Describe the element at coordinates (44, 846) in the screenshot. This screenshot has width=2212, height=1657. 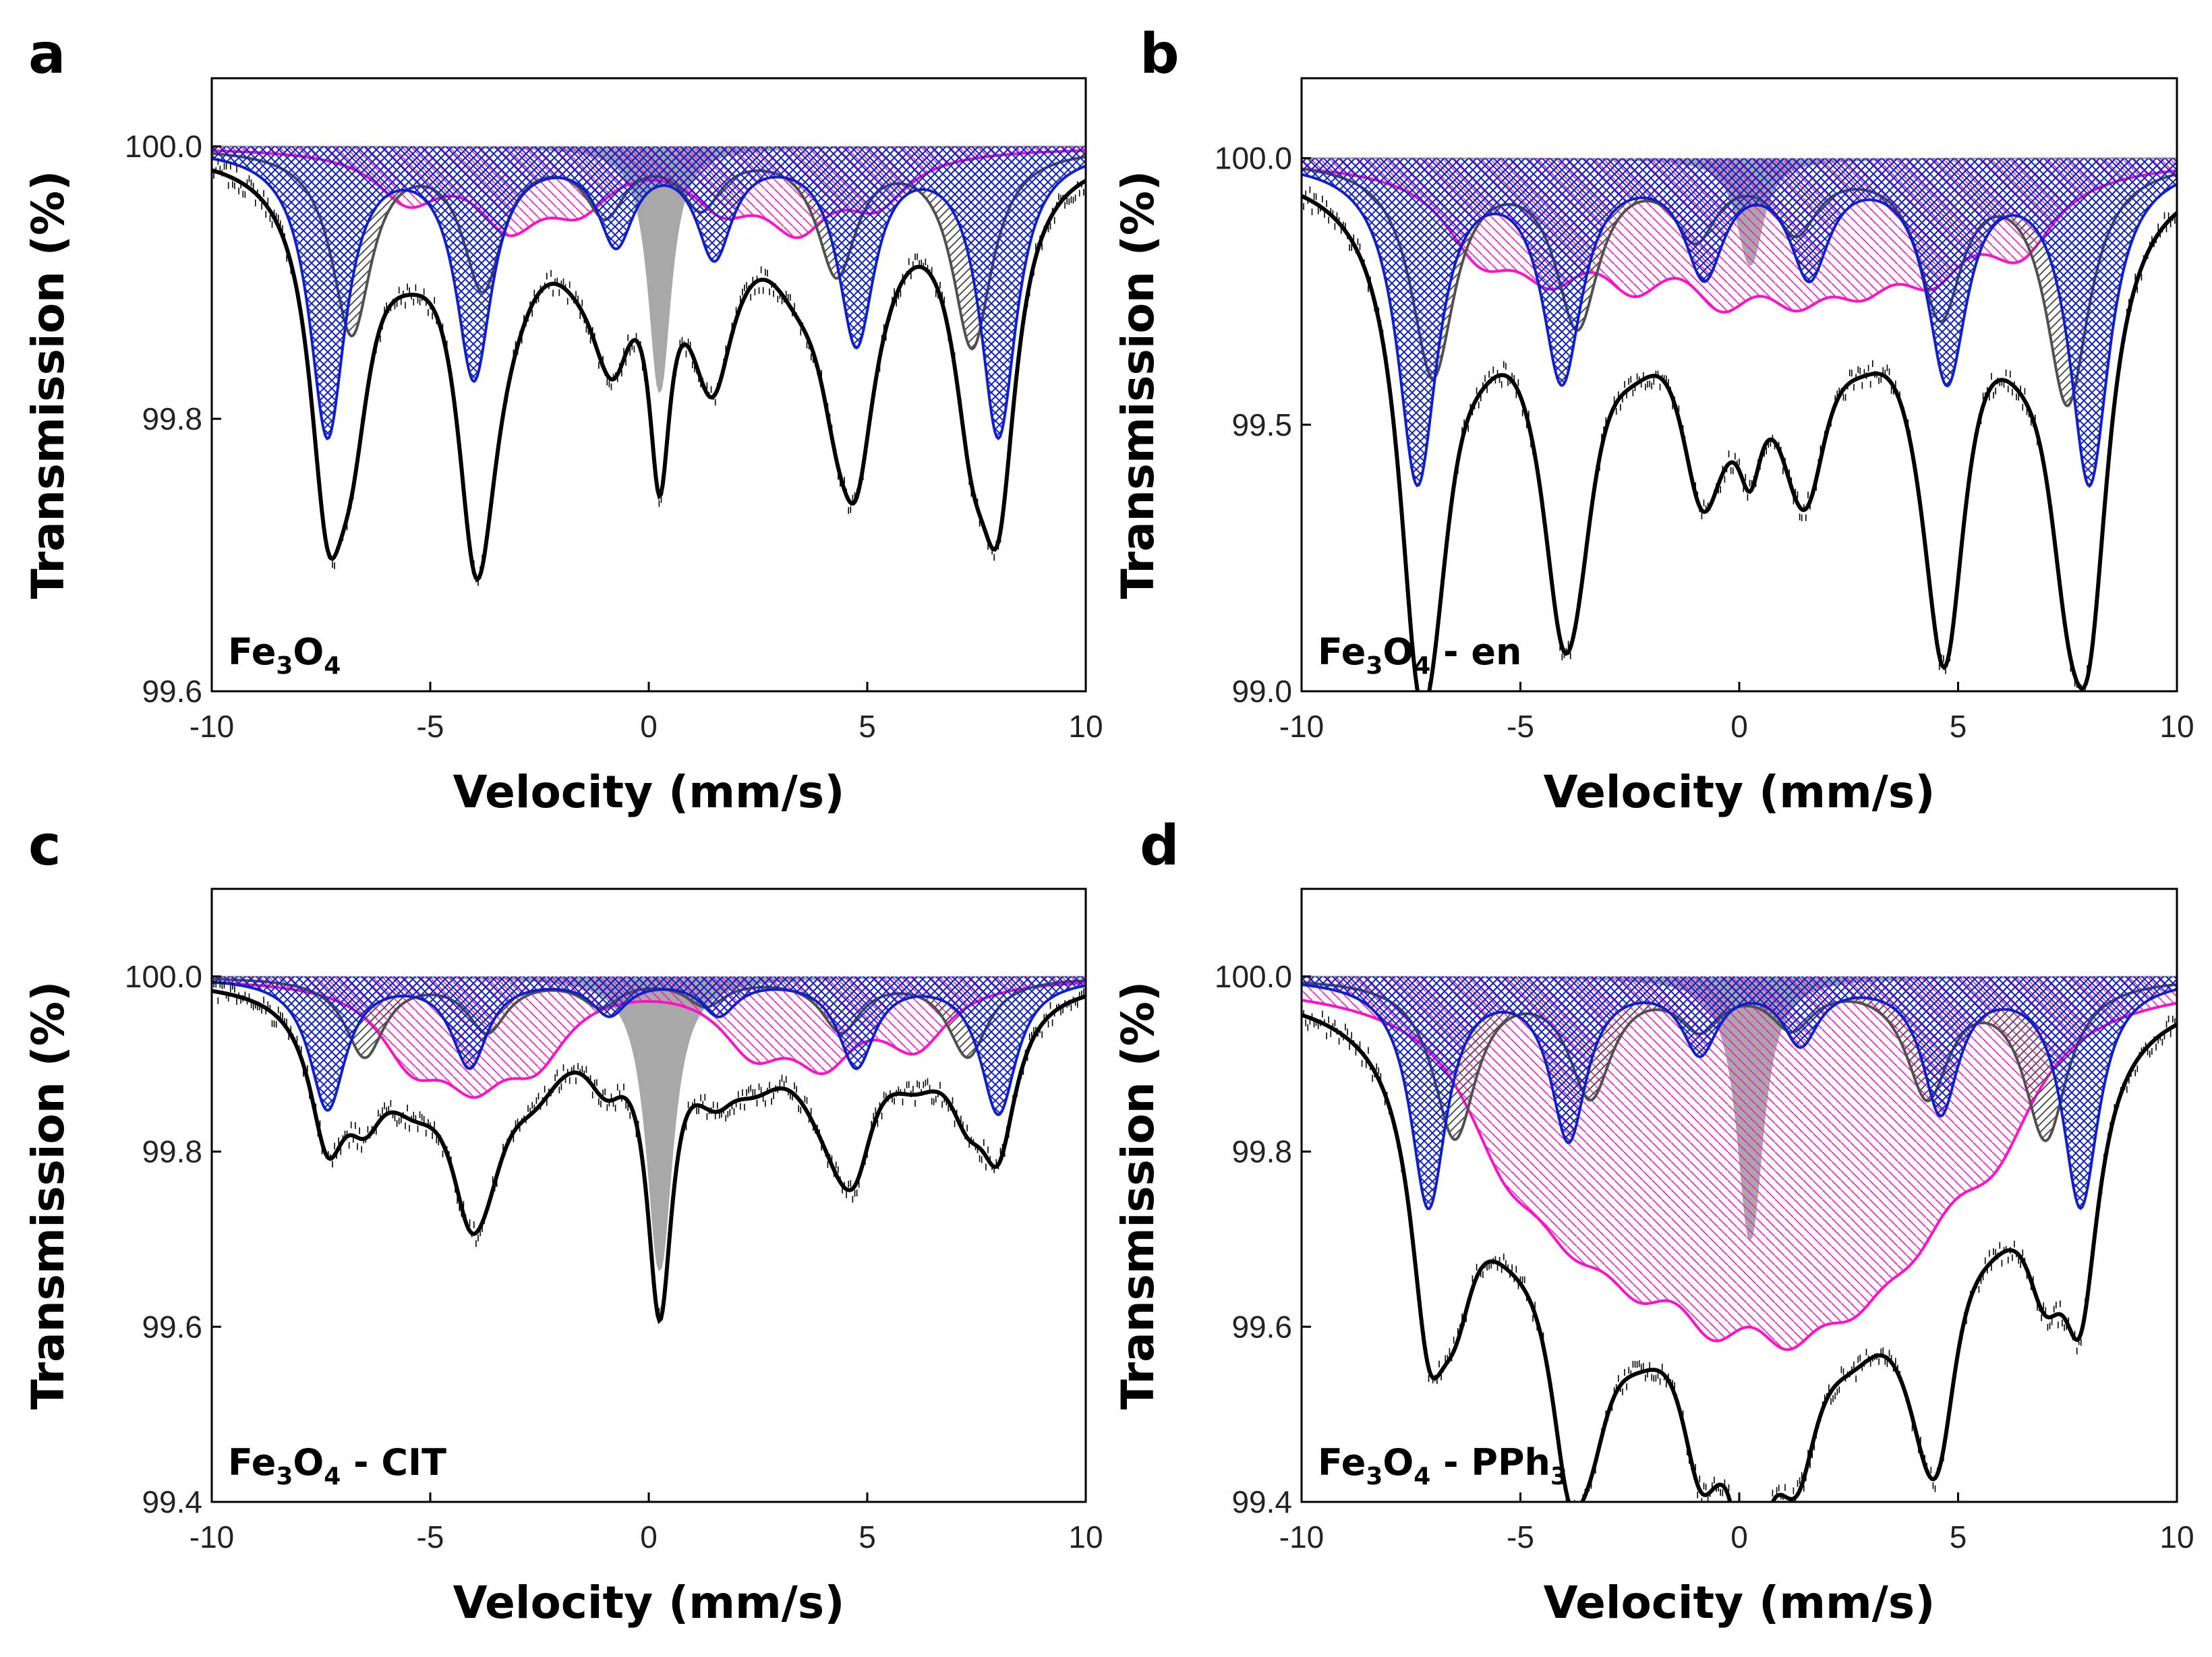
I see `panel-label-c: c` at that location.